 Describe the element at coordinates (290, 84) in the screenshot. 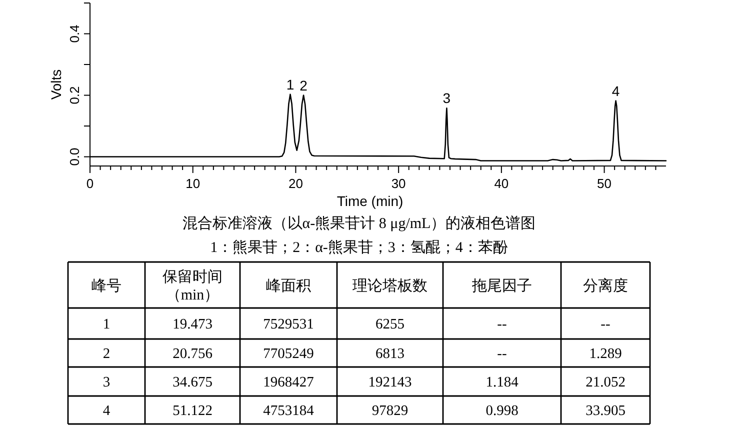

I see `annotation: 1` at that location.